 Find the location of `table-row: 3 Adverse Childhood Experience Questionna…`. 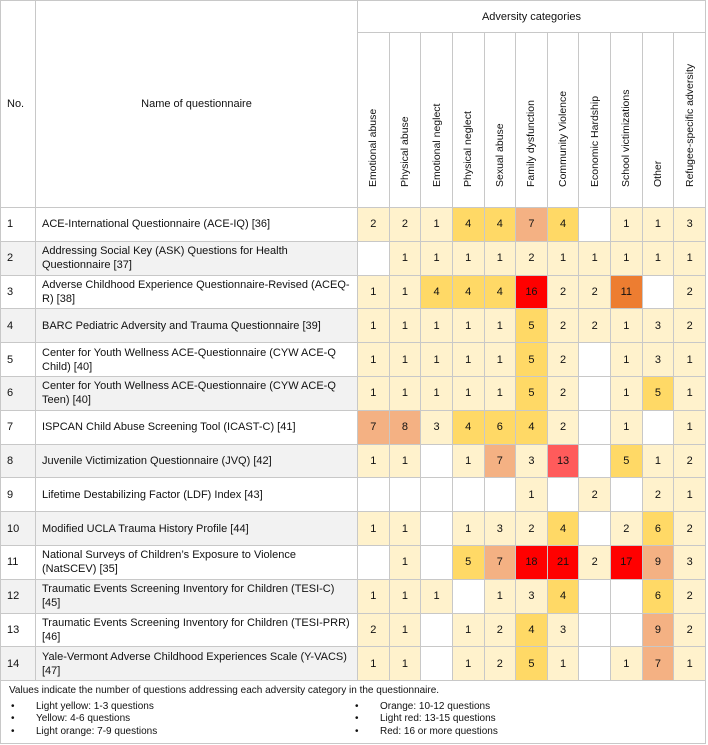

table-row: 3 Adverse Childhood Experience Questionna… is located at coordinates (353, 292).